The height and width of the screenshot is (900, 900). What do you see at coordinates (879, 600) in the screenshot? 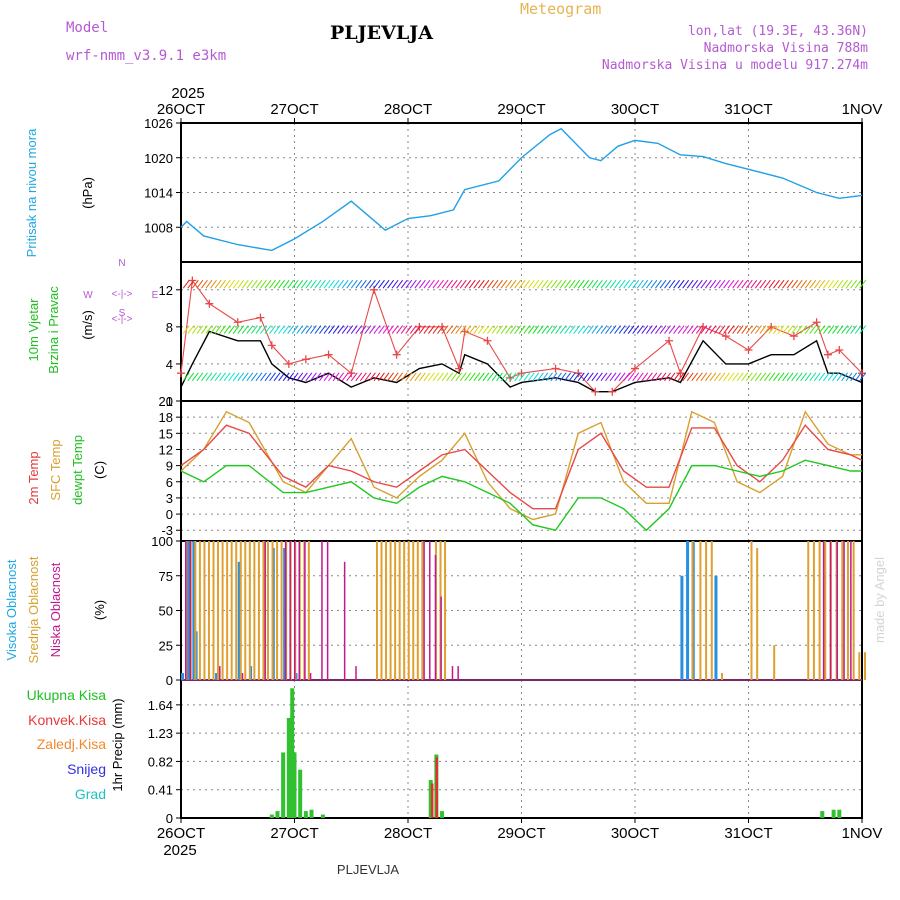
I see `watermark: made by Angel` at bounding box center [879, 600].